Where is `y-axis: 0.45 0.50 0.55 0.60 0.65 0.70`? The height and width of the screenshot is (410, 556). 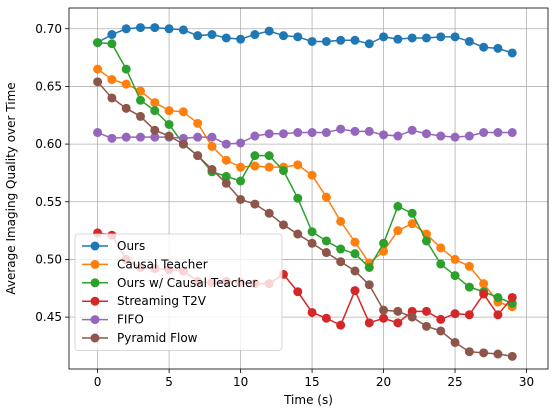 y-axis: 0.45 0.50 0.55 0.60 0.65 0.70 is located at coordinates (52, 173).